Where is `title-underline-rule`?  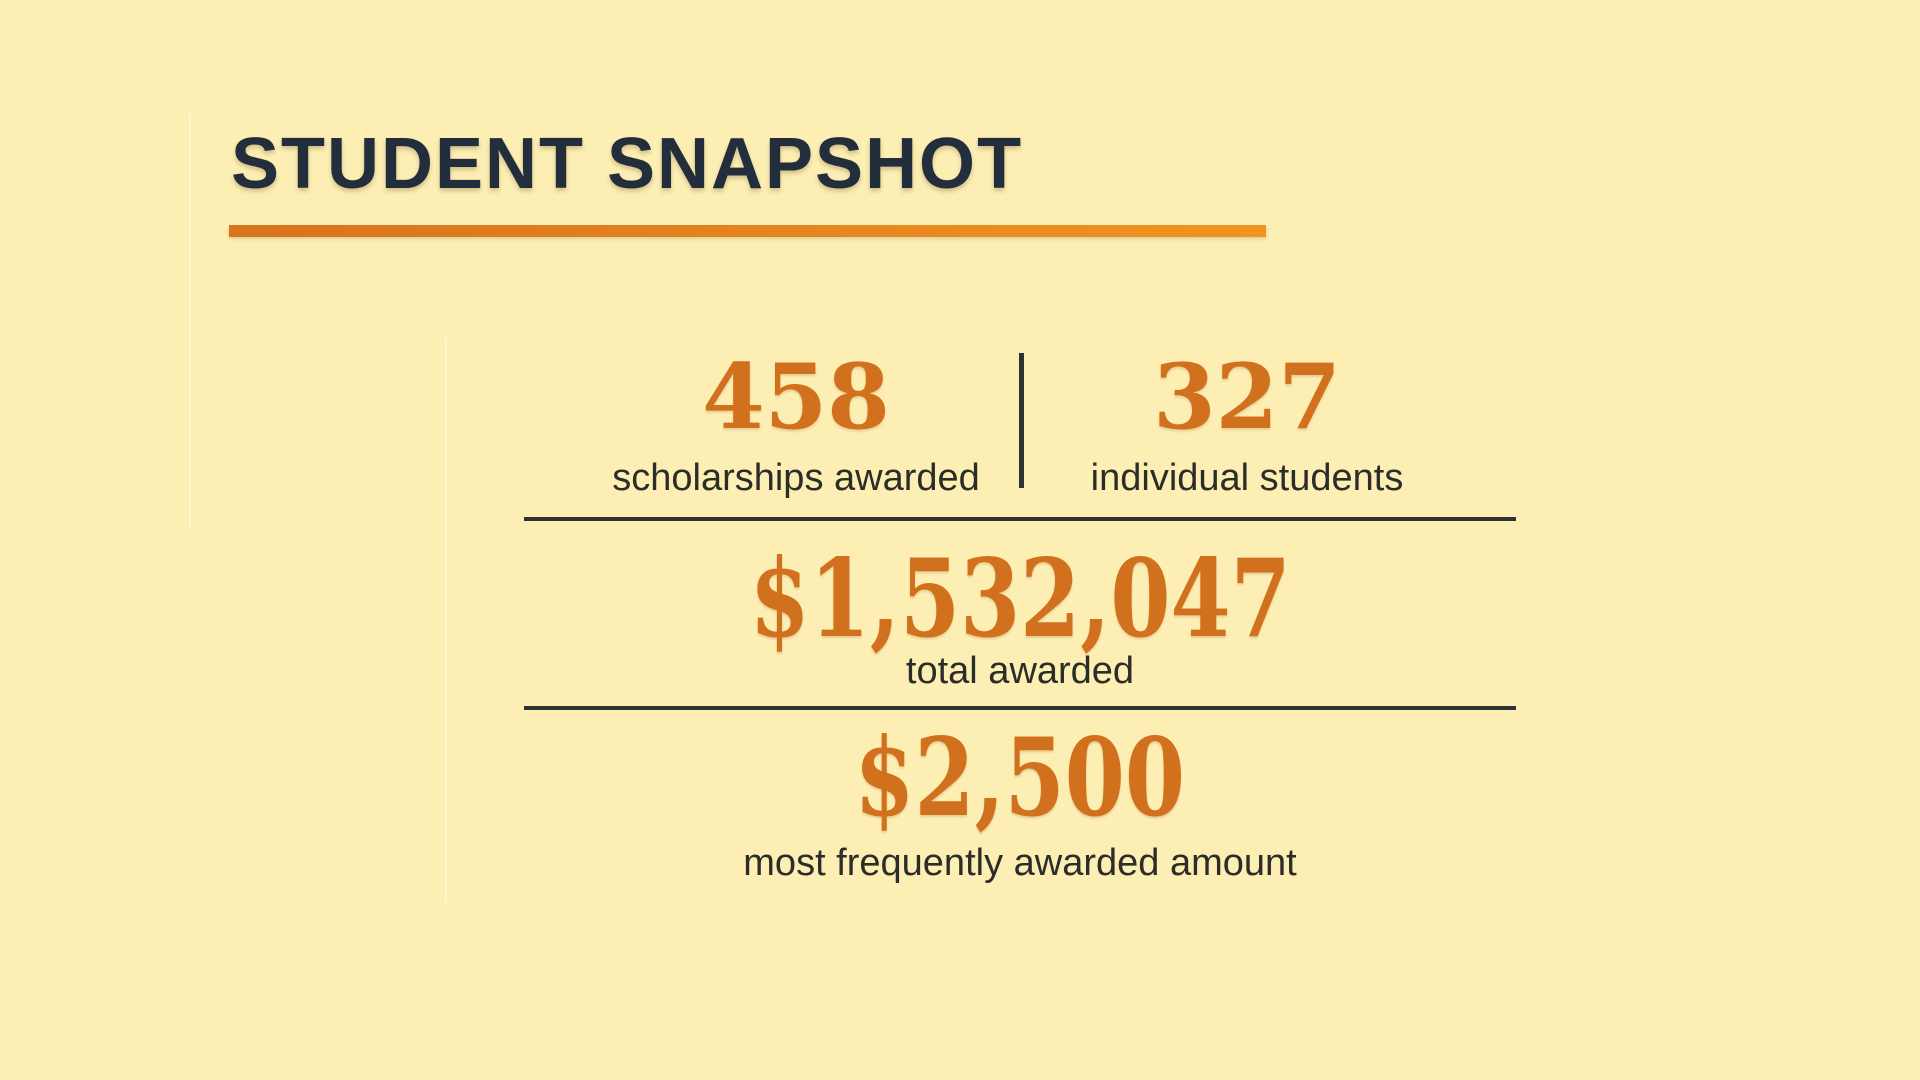 title-underline-rule is located at coordinates (747, 231).